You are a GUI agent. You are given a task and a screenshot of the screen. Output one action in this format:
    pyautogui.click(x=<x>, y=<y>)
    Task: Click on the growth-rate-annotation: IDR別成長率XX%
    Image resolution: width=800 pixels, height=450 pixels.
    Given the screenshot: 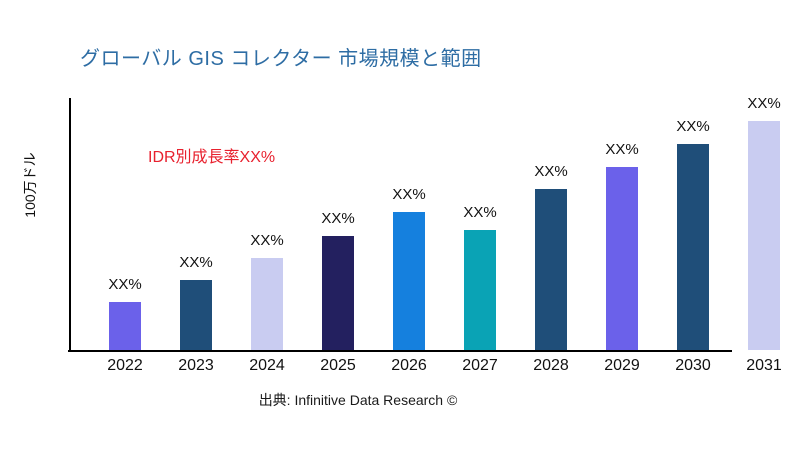 What is the action you would take?
    pyautogui.click(x=212, y=157)
    